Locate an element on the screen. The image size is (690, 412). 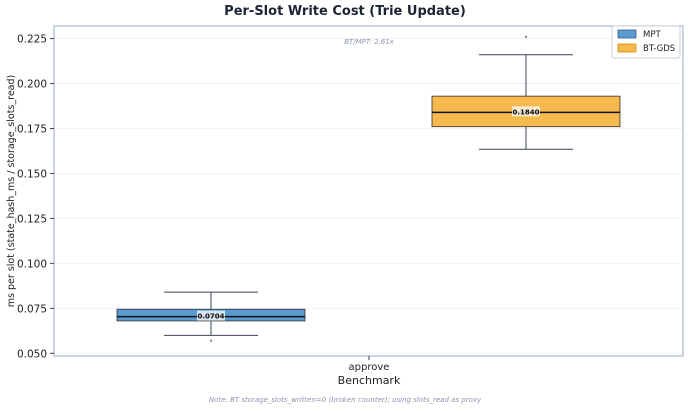
legend-swatch-btgds is located at coordinates (627, 48).